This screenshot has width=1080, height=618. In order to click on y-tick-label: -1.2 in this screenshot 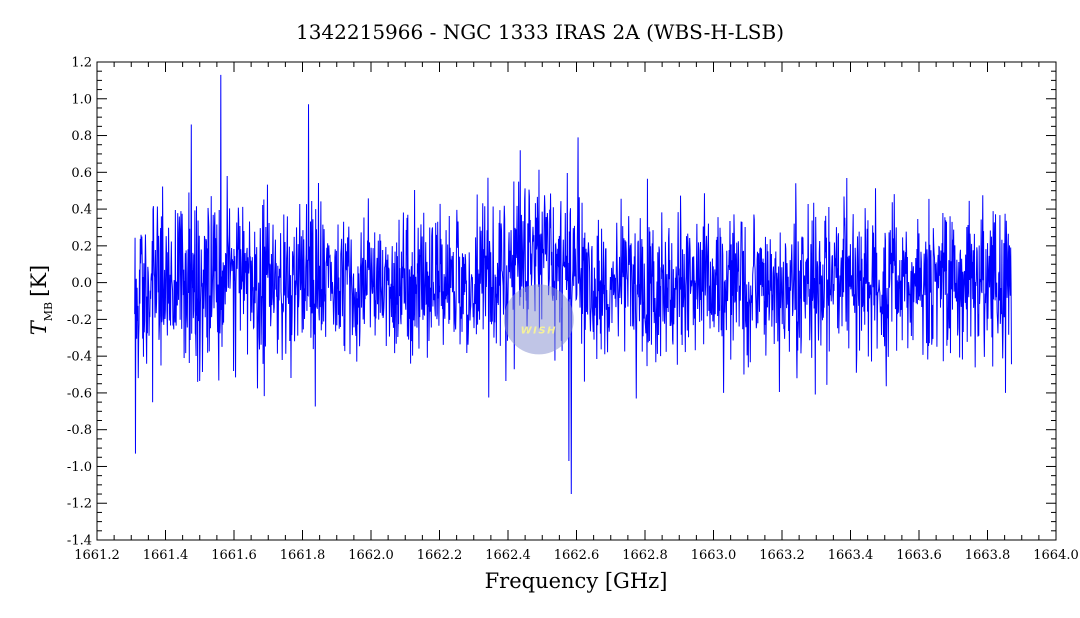, I will do `click(79, 504)`.